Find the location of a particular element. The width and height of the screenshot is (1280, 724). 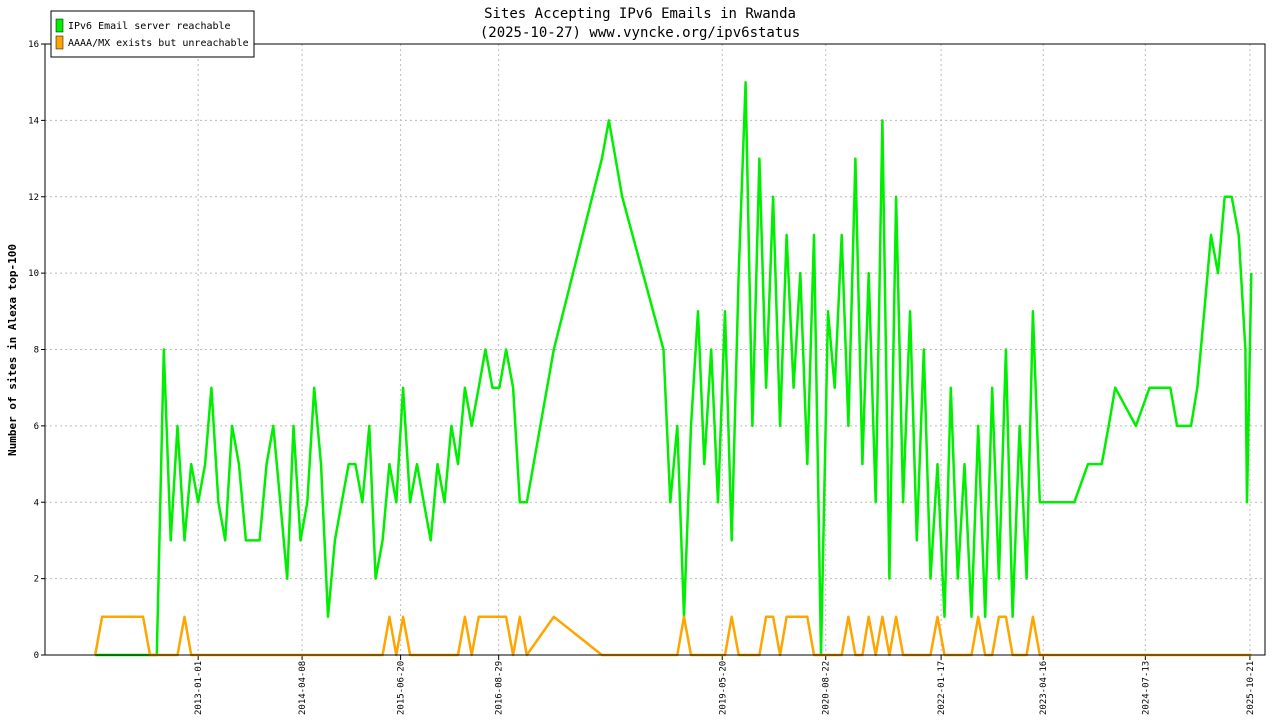

y-axis-label: Number of sites in Alexa top-100 is located at coordinates (12, 350).